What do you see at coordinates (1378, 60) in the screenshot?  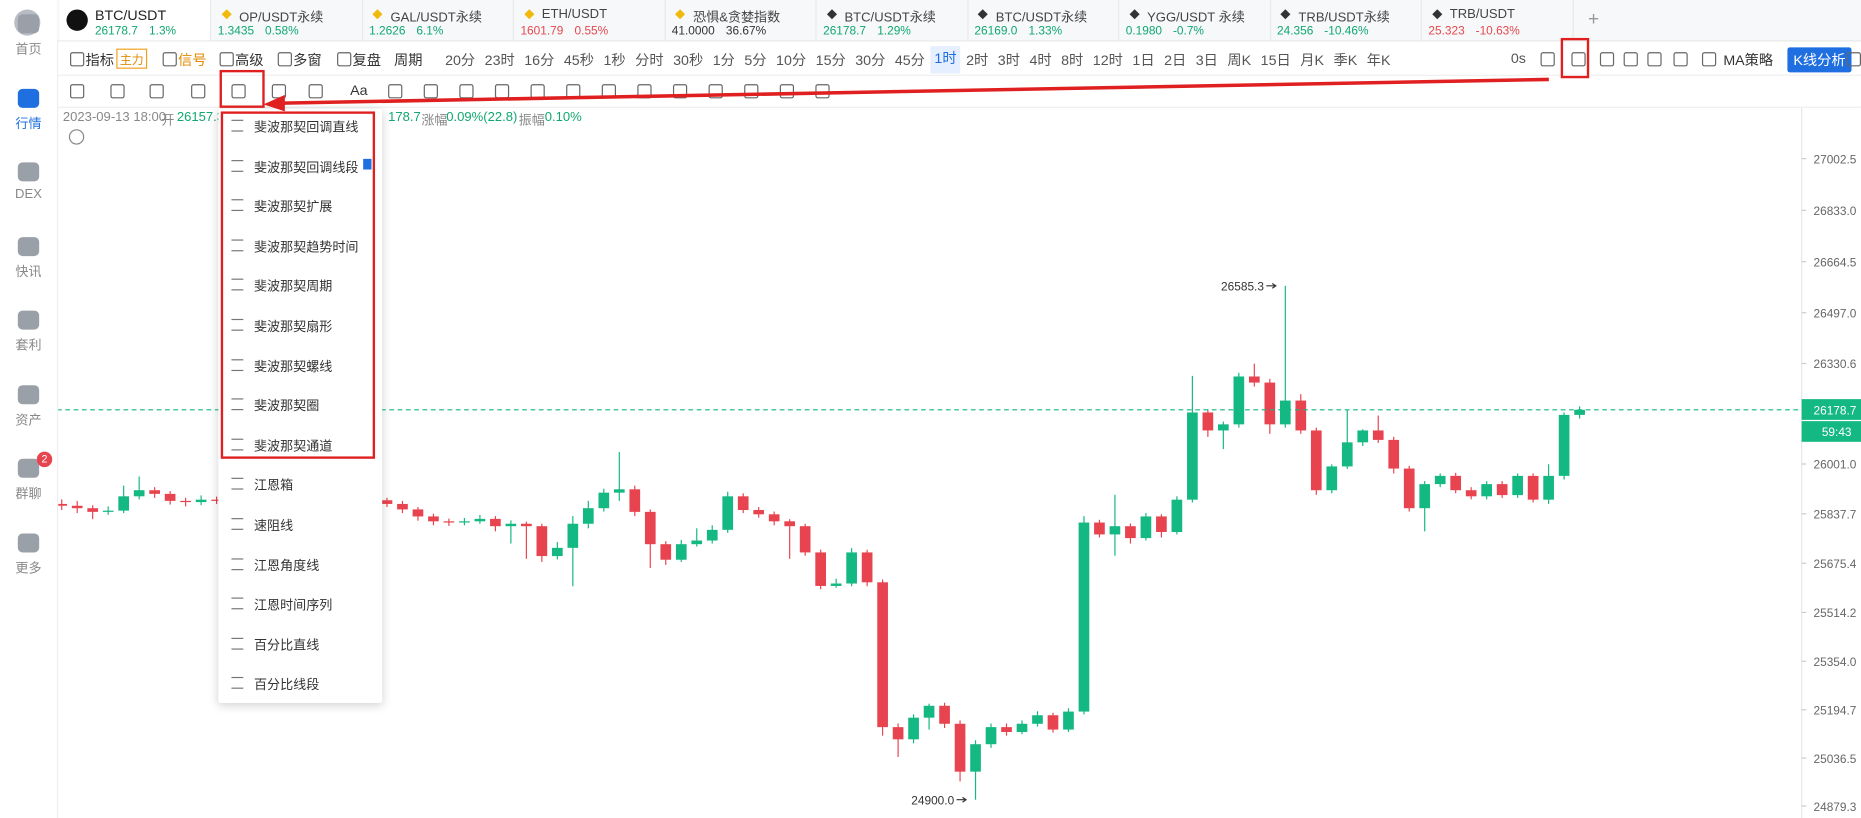 I see `interval-option: 年K` at bounding box center [1378, 60].